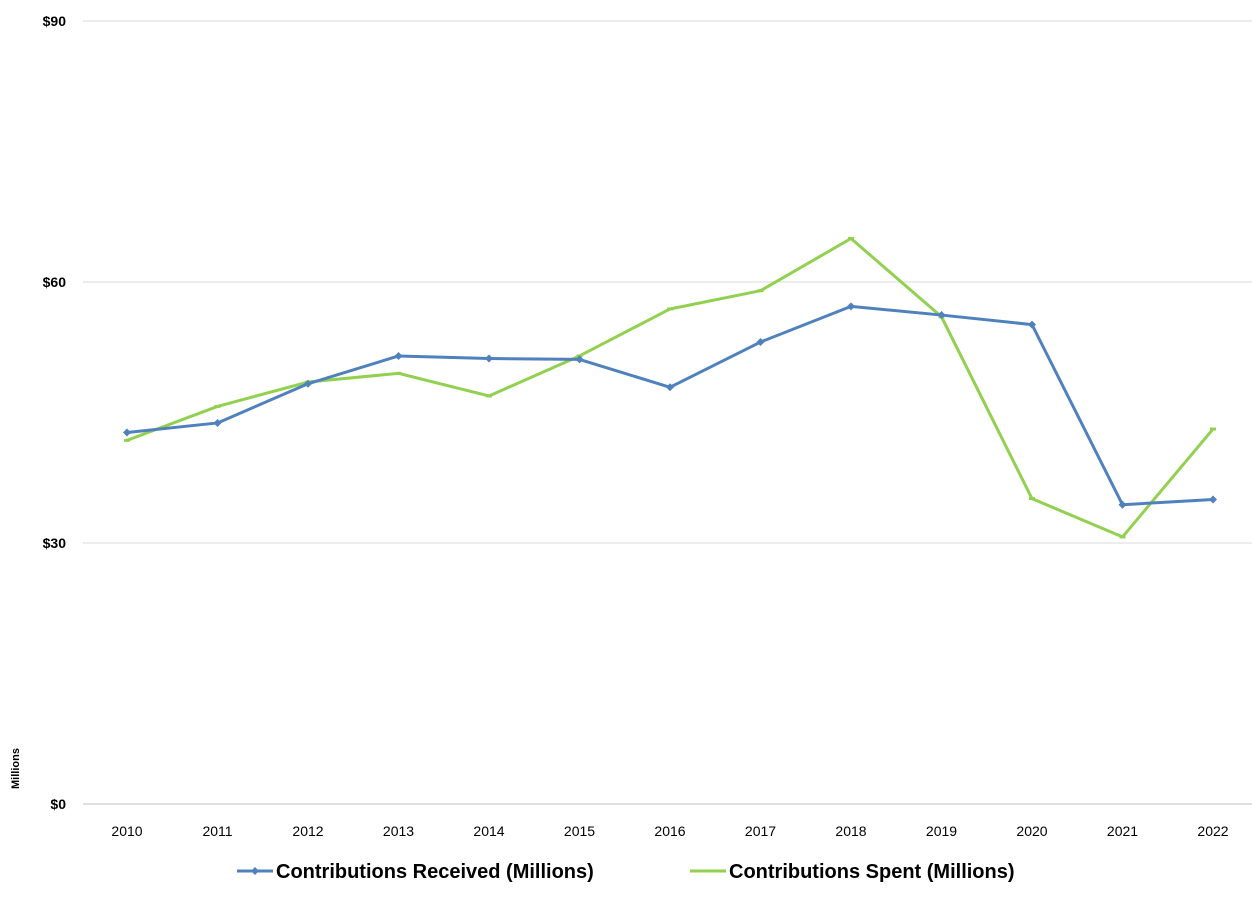  I want to click on x-tick-label: 2016, so click(669, 831).